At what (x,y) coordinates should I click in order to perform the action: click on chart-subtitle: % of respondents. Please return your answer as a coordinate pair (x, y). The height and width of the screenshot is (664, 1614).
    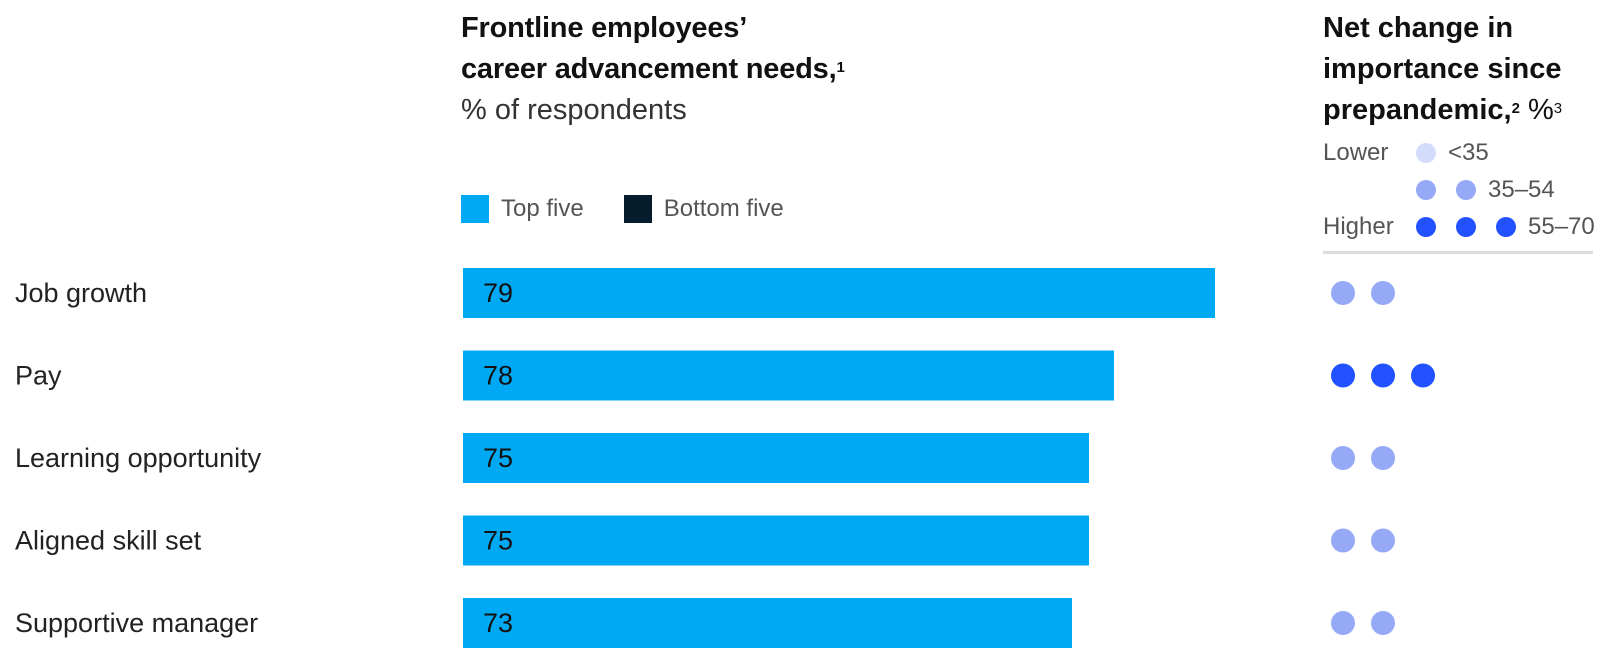
    Looking at the image, I should click on (574, 110).